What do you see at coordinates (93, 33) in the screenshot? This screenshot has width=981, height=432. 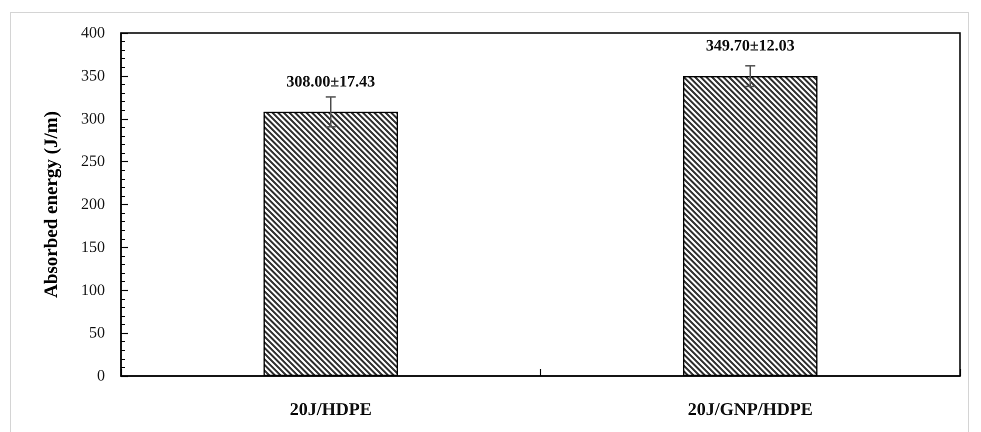 I see `y-tick-label: 400` at bounding box center [93, 33].